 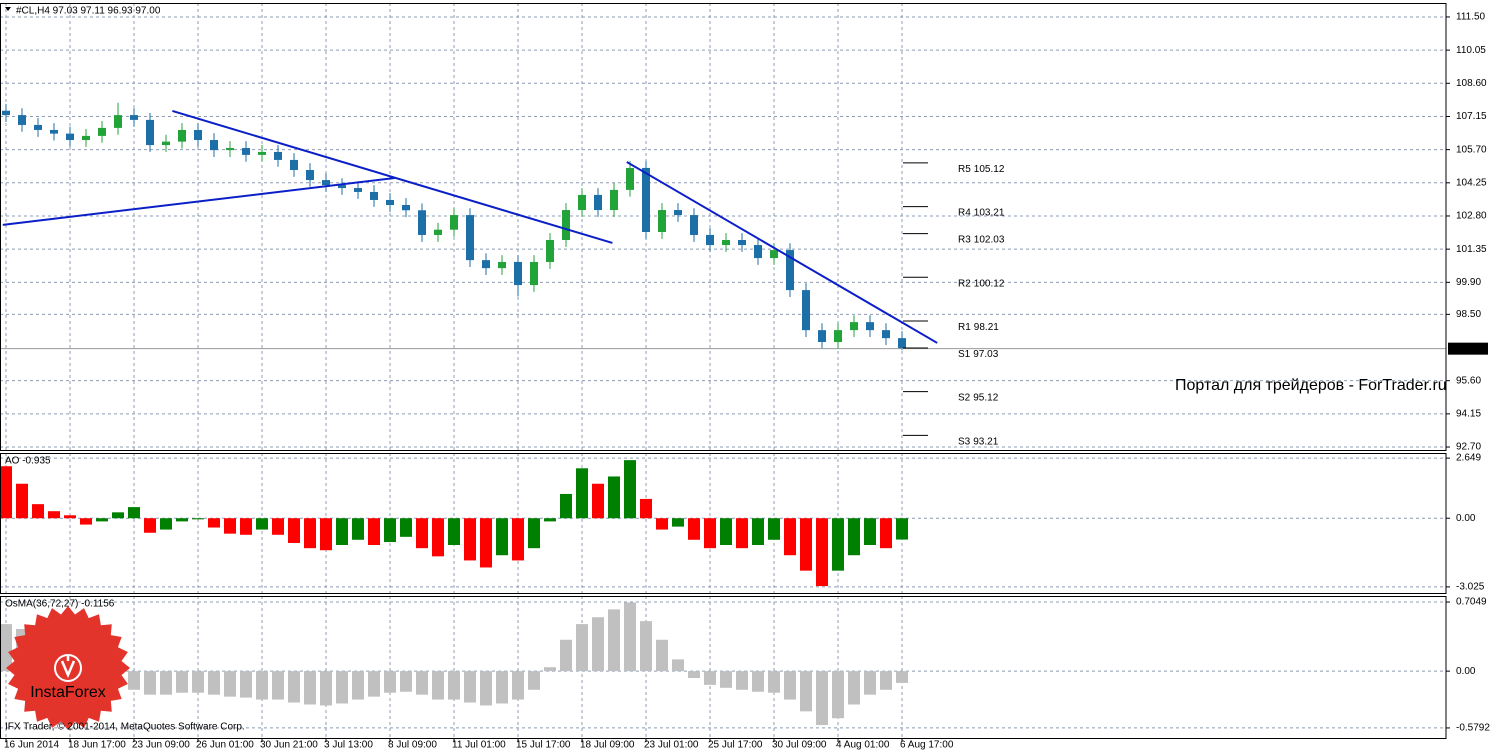 What do you see at coordinates (981, 212) in the screenshot?
I see `pivot-label: R4 103.21` at bounding box center [981, 212].